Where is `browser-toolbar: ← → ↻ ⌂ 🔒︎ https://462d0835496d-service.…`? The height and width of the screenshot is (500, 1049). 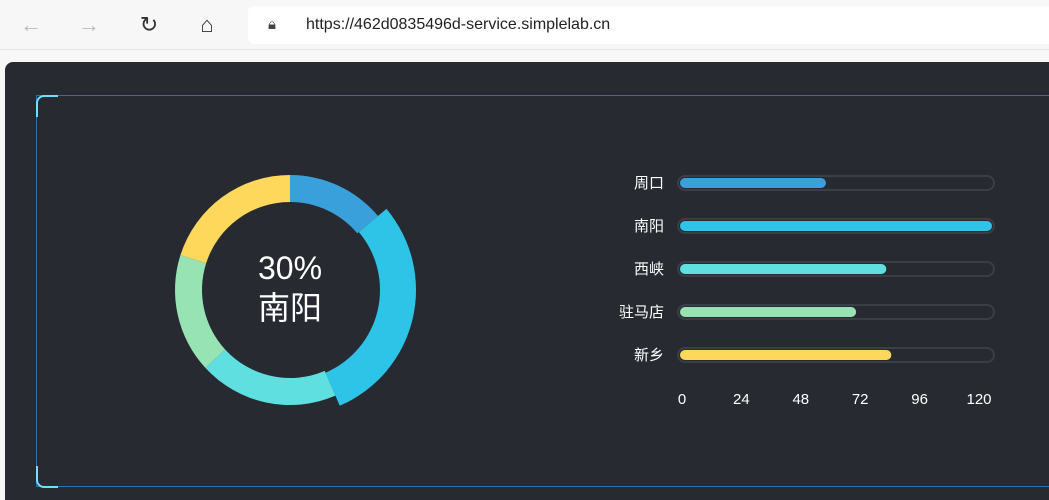
browser-toolbar: ← → ↻ ⌂ 🔒︎ https://462d0835496d-service.… is located at coordinates (524, 25).